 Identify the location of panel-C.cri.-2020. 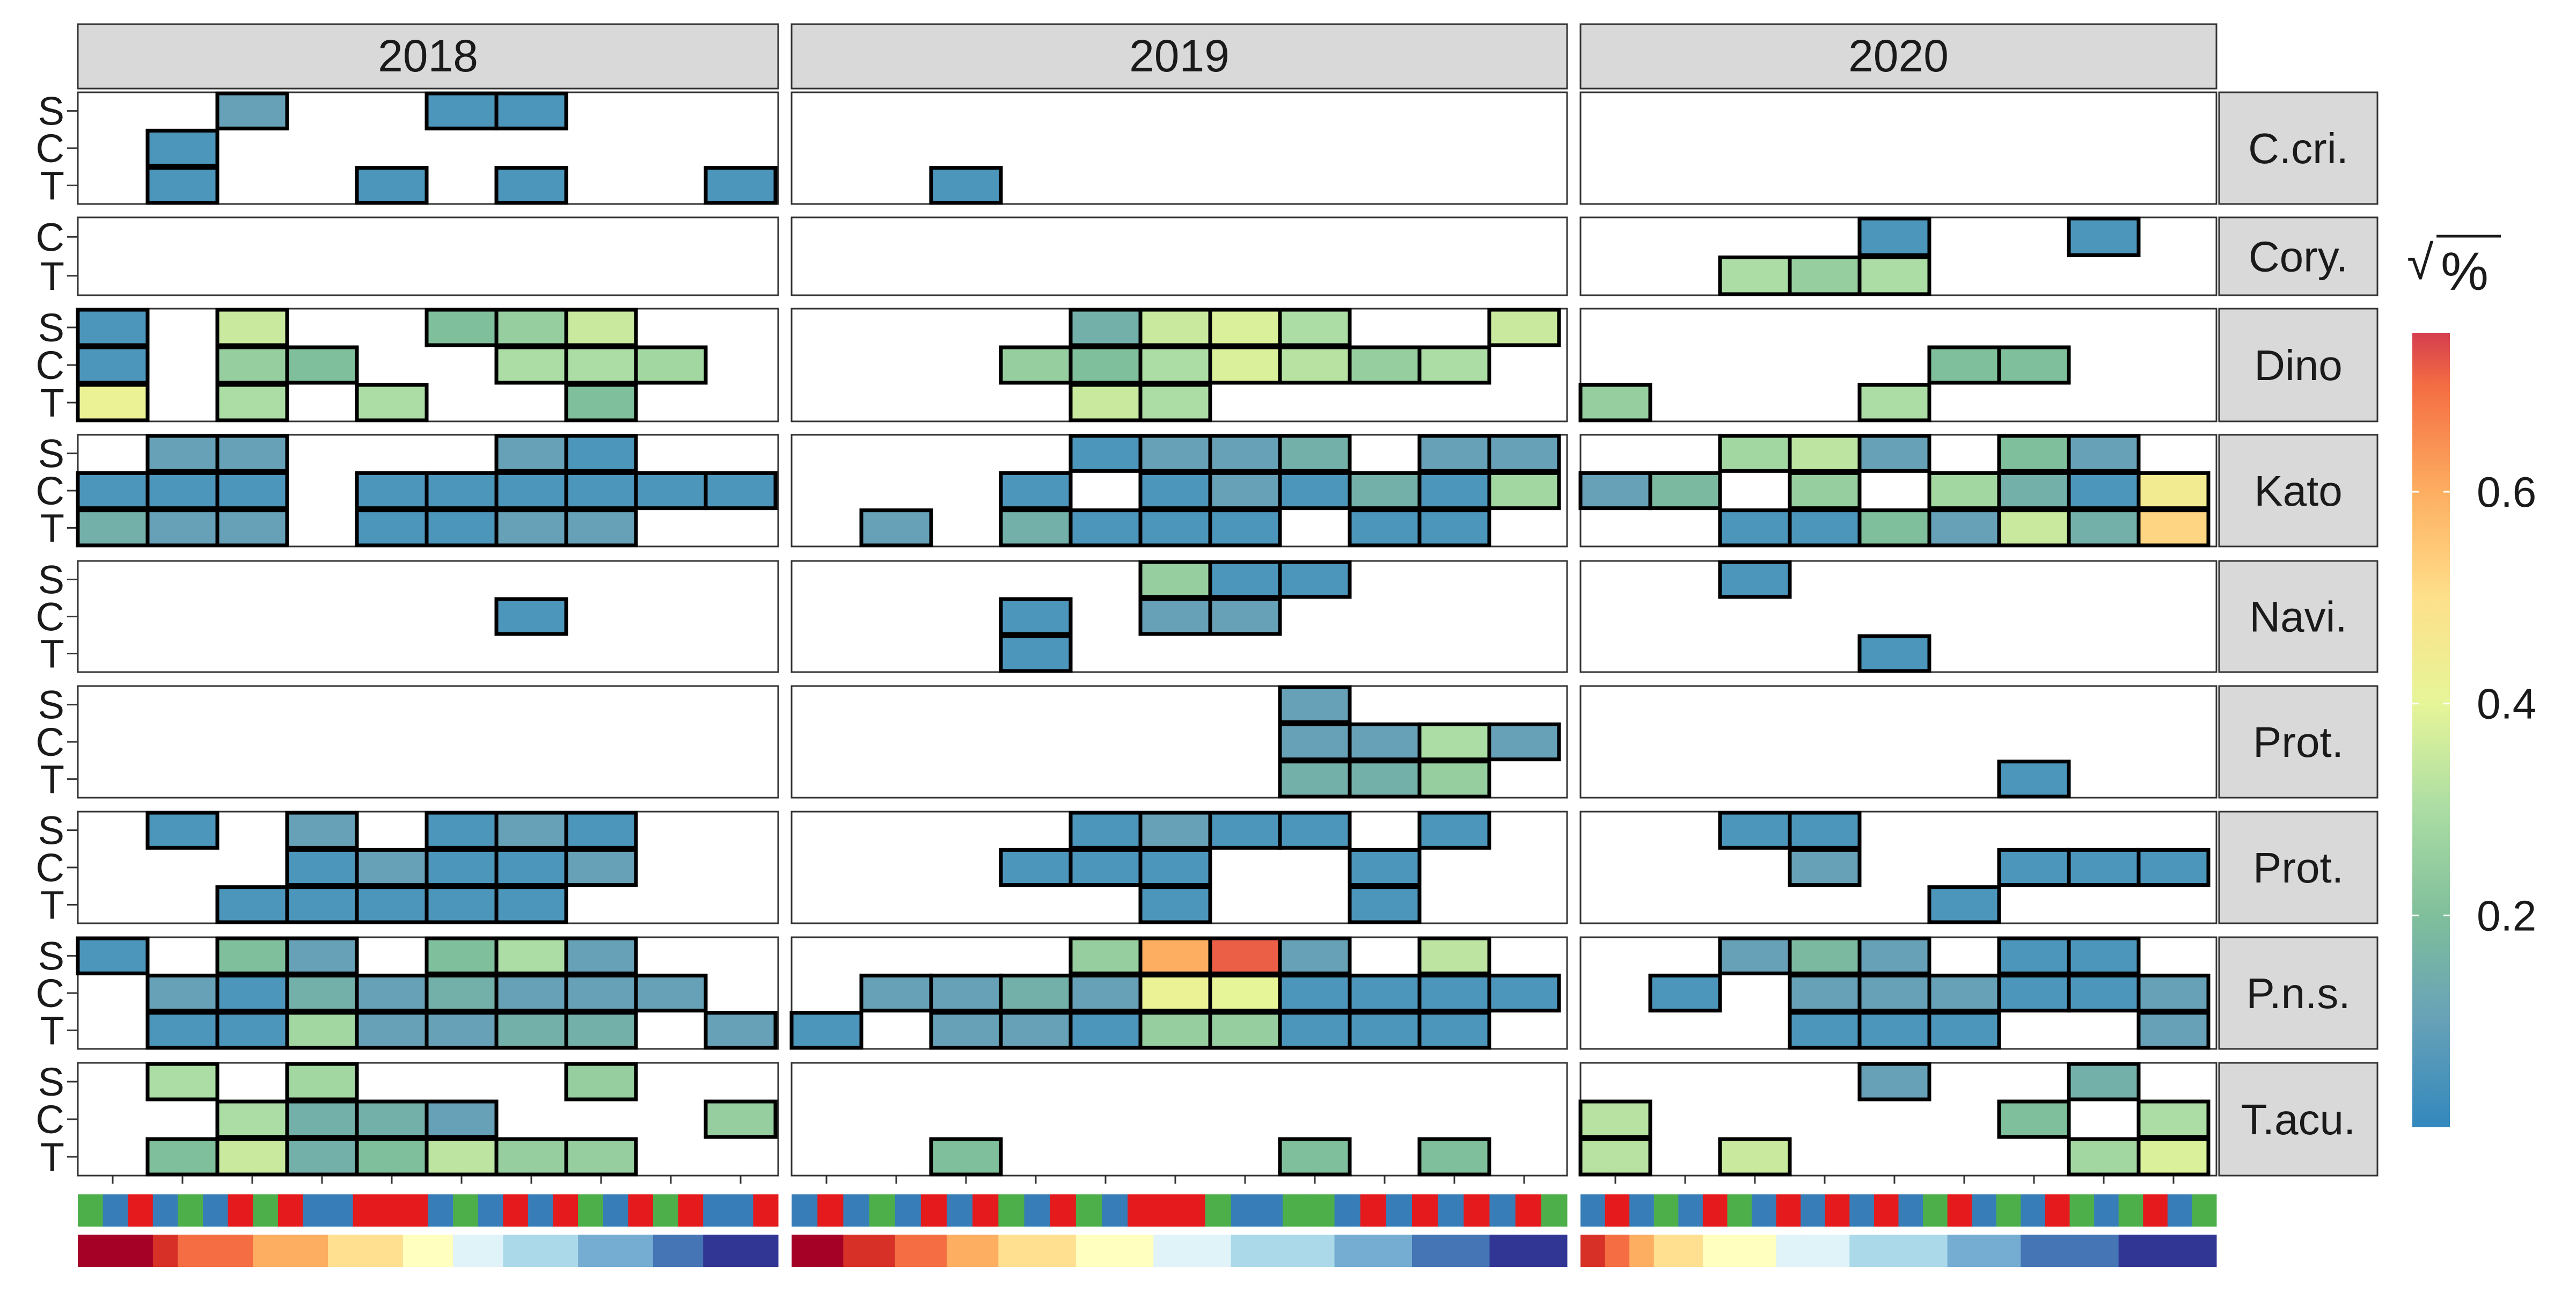
(1898, 148).